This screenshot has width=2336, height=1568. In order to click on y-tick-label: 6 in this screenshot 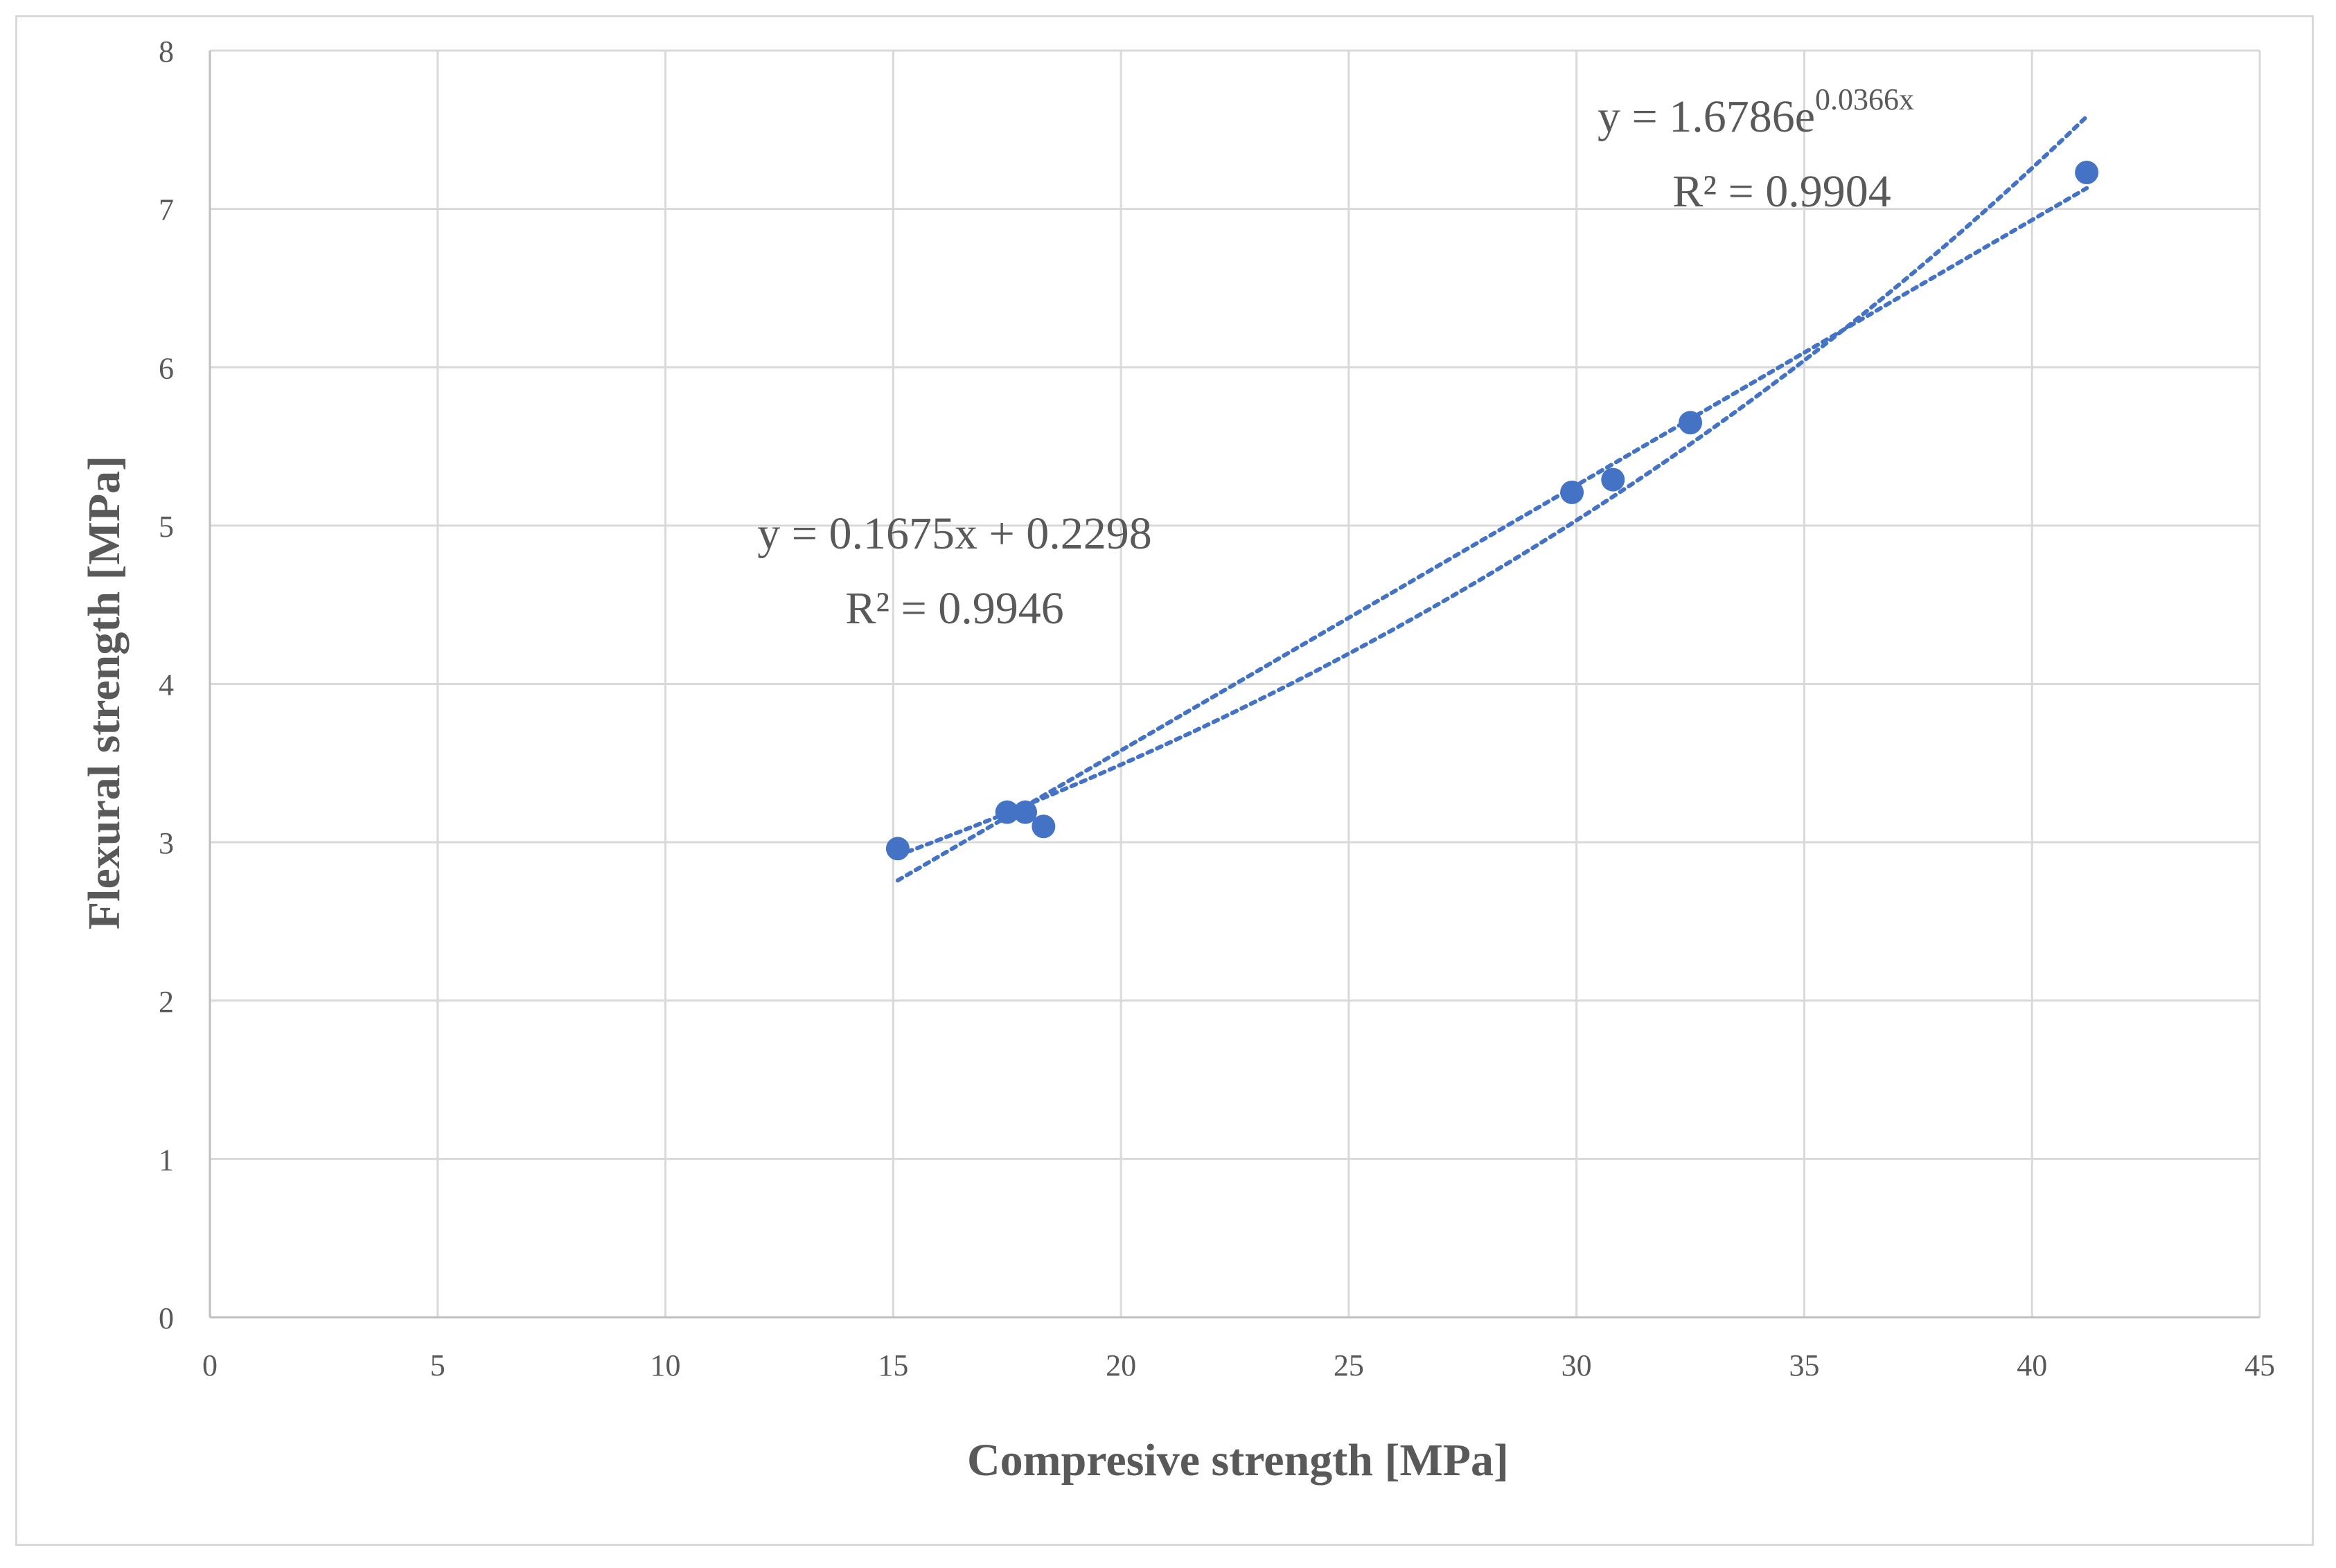, I will do `click(166, 368)`.